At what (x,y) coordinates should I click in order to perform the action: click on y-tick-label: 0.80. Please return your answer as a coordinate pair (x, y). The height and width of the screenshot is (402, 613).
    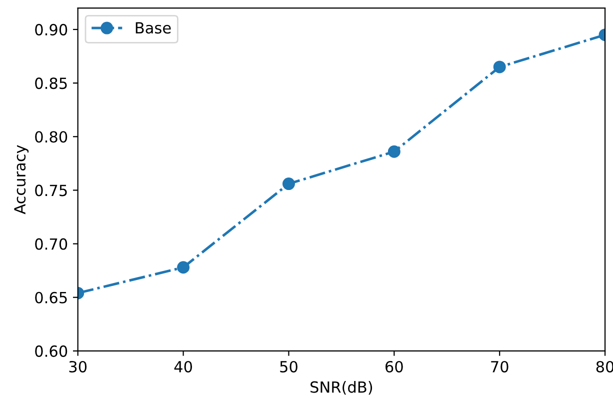
    Looking at the image, I should click on (51, 137).